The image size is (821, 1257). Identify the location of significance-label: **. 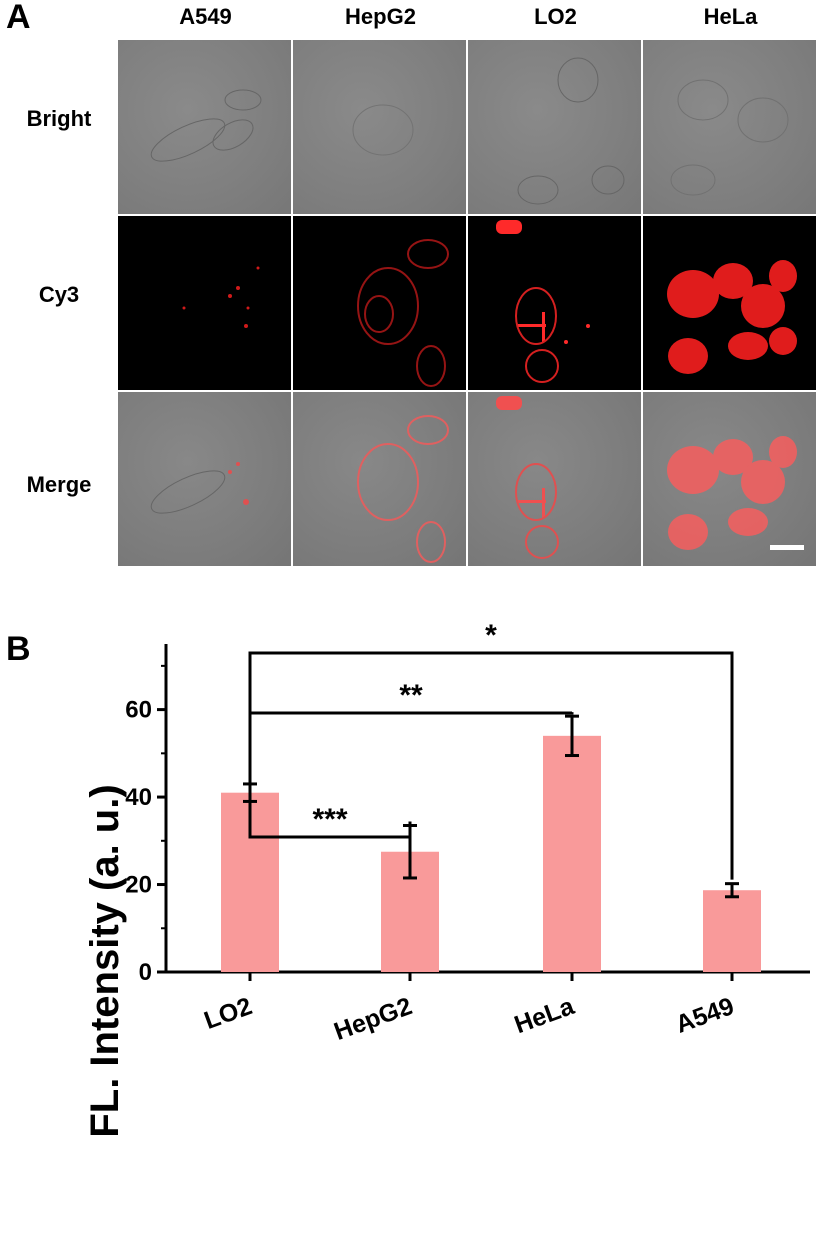
(411, 695).